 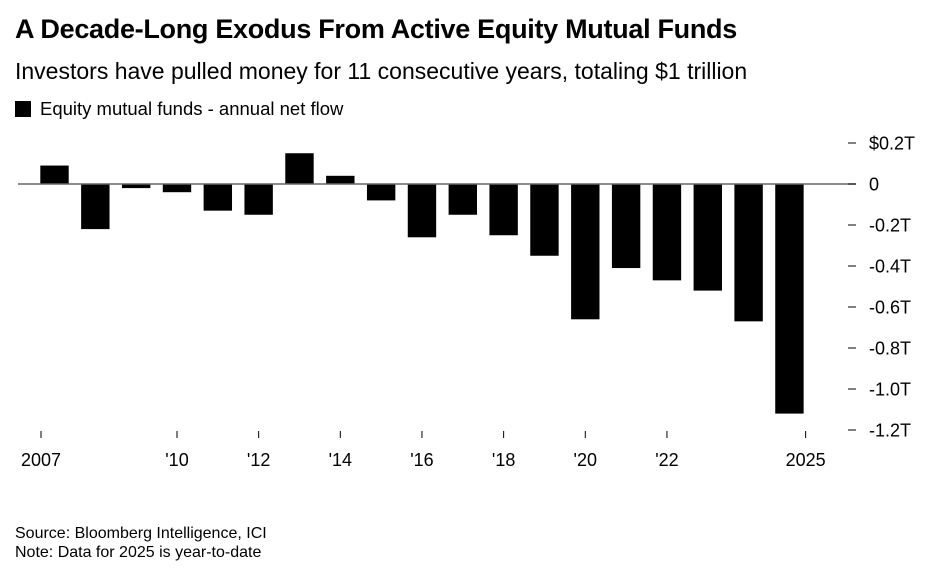 I want to click on bar-2015, so click(x=381, y=192).